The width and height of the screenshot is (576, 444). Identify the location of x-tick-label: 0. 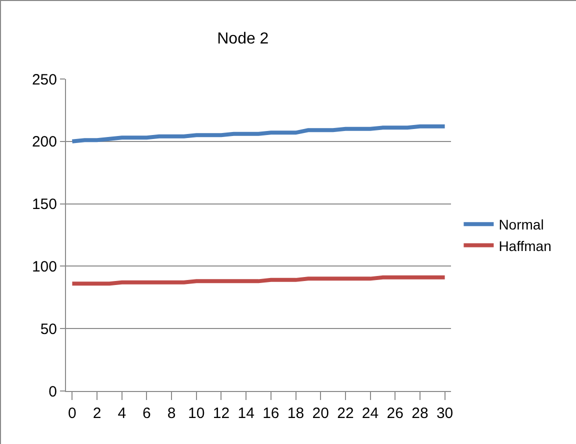
(72, 413).